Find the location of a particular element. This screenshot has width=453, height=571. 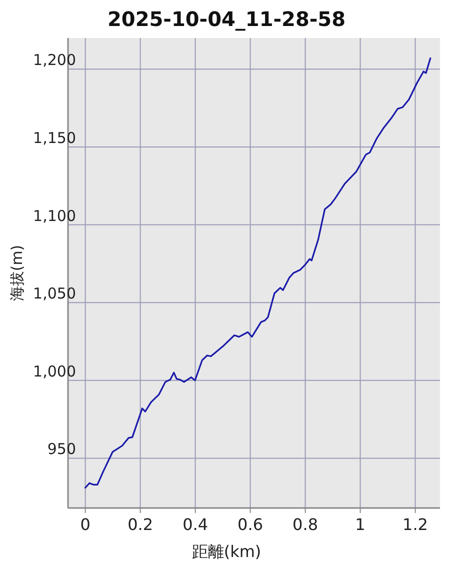

x-tick-label: 0.6 is located at coordinates (251, 524).